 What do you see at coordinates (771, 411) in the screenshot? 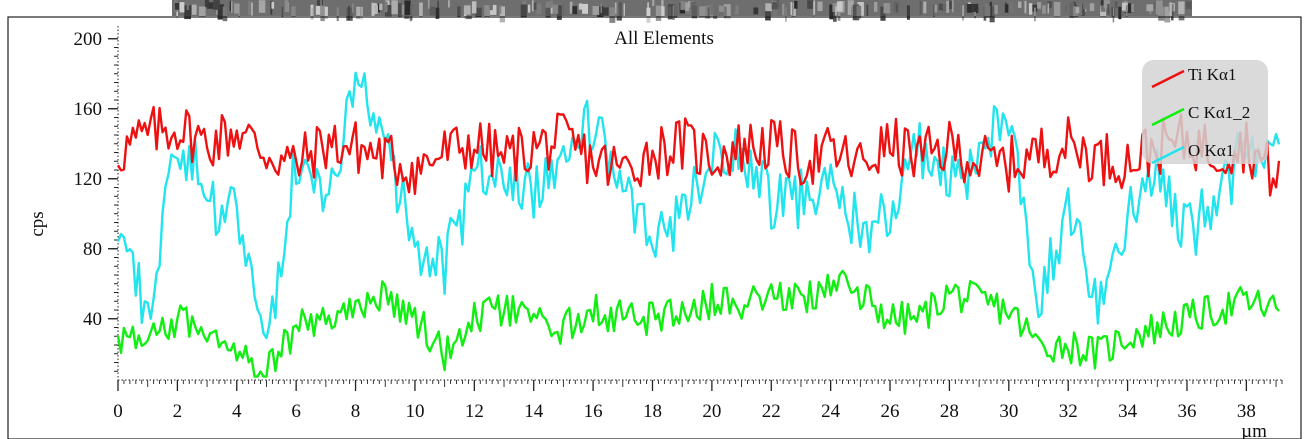
I see `x-tick-label: 22` at bounding box center [771, 411].